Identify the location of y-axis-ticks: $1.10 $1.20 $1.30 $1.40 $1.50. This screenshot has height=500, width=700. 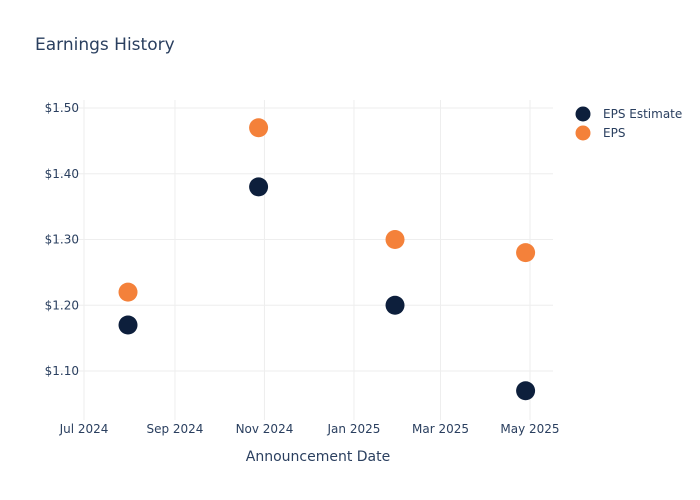
(62, 239).